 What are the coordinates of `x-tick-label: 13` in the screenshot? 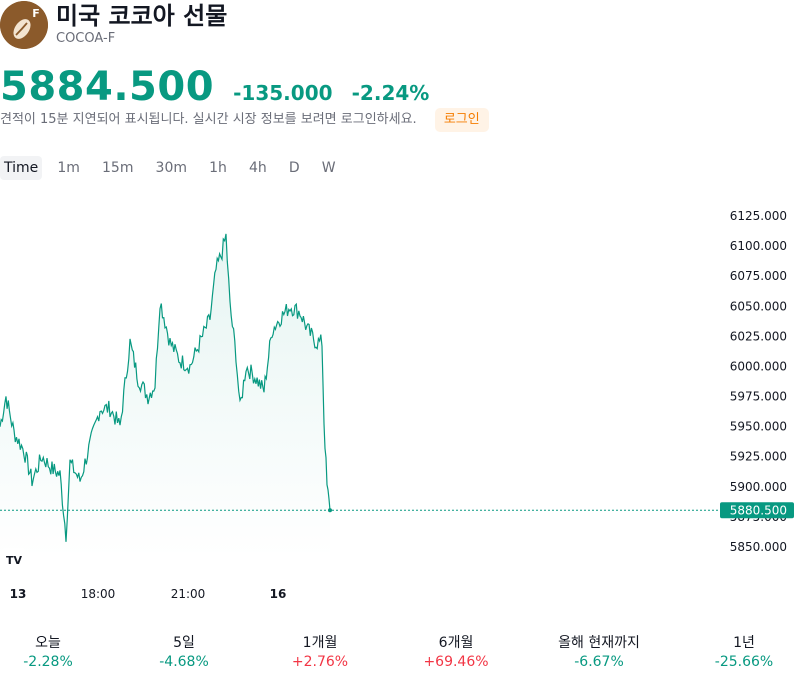 It's located at (18, 594).